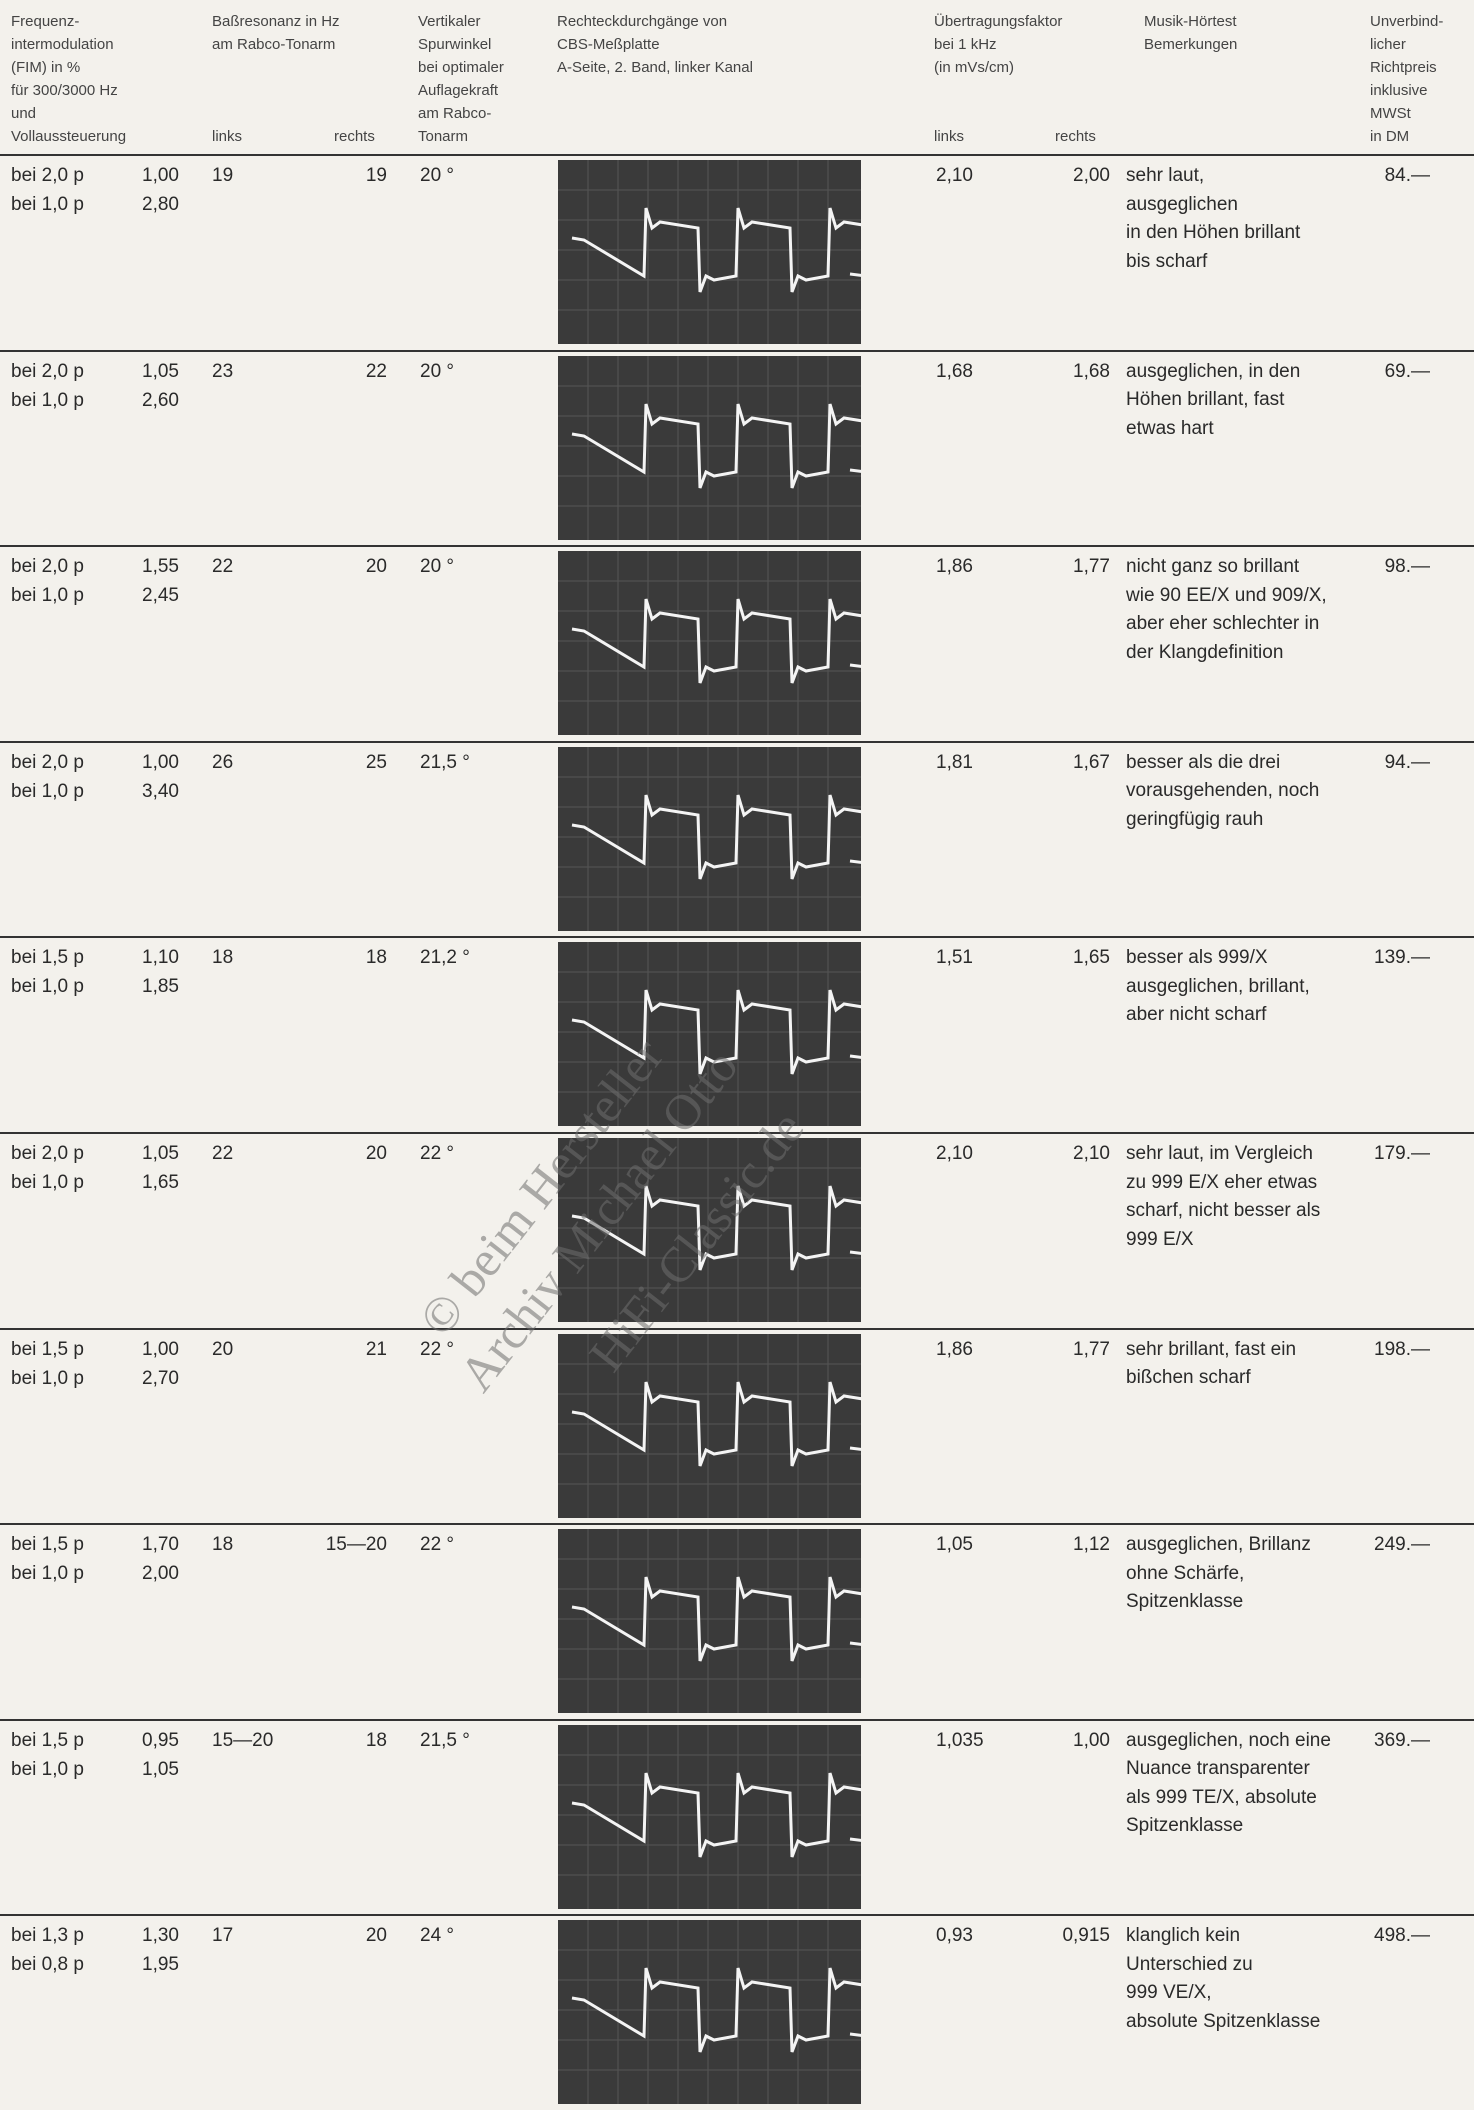  What do you see at coordinates (1190, 21) in the screenshot?
I see `header-text: Musik-Hörtest` at bounding box center [1190, 21].